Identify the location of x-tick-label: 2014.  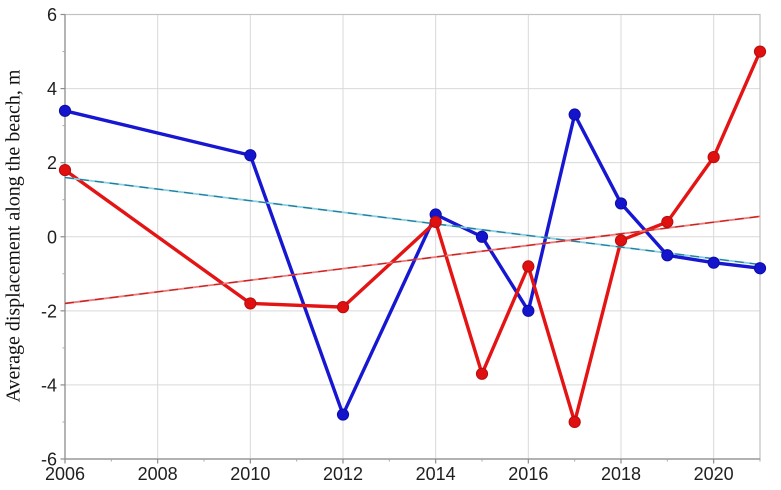
(436, 474).